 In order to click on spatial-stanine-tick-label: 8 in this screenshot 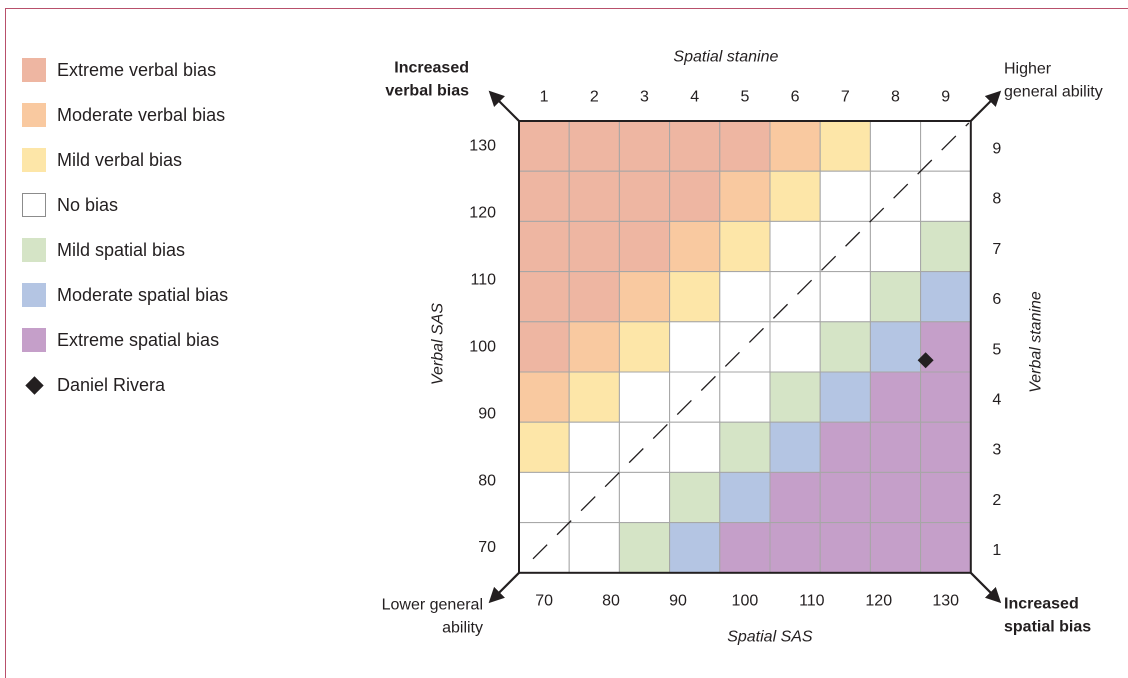, I will do `click(895, 97)`.